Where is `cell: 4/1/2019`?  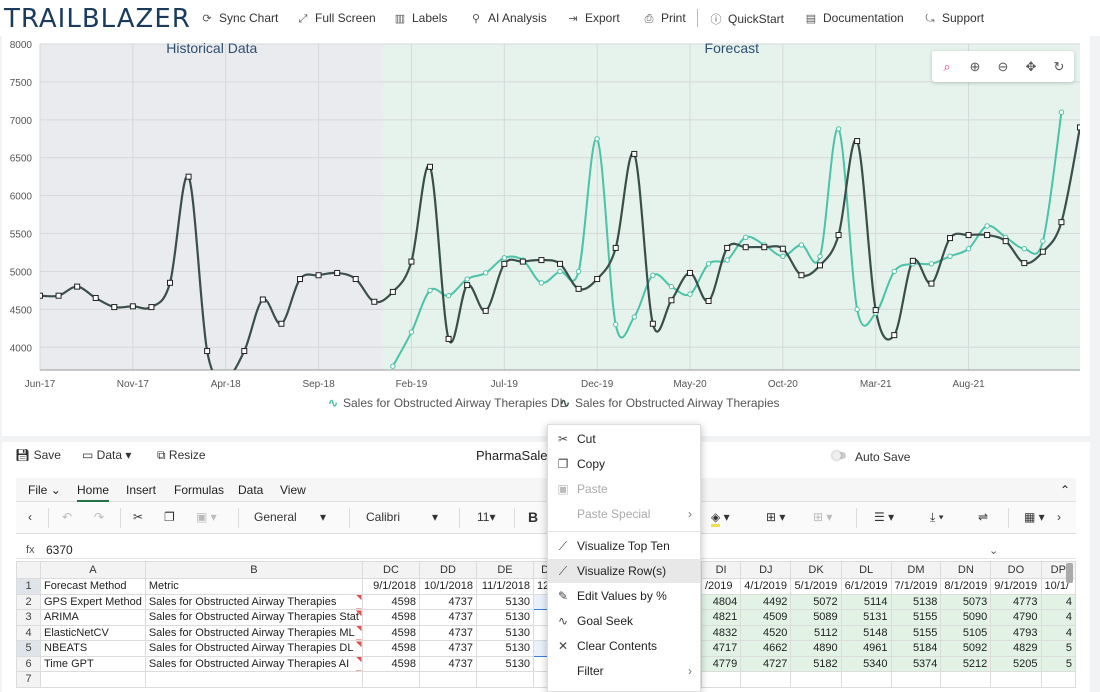
cell: 4/1/2019 is located at coordinates (766, 586).